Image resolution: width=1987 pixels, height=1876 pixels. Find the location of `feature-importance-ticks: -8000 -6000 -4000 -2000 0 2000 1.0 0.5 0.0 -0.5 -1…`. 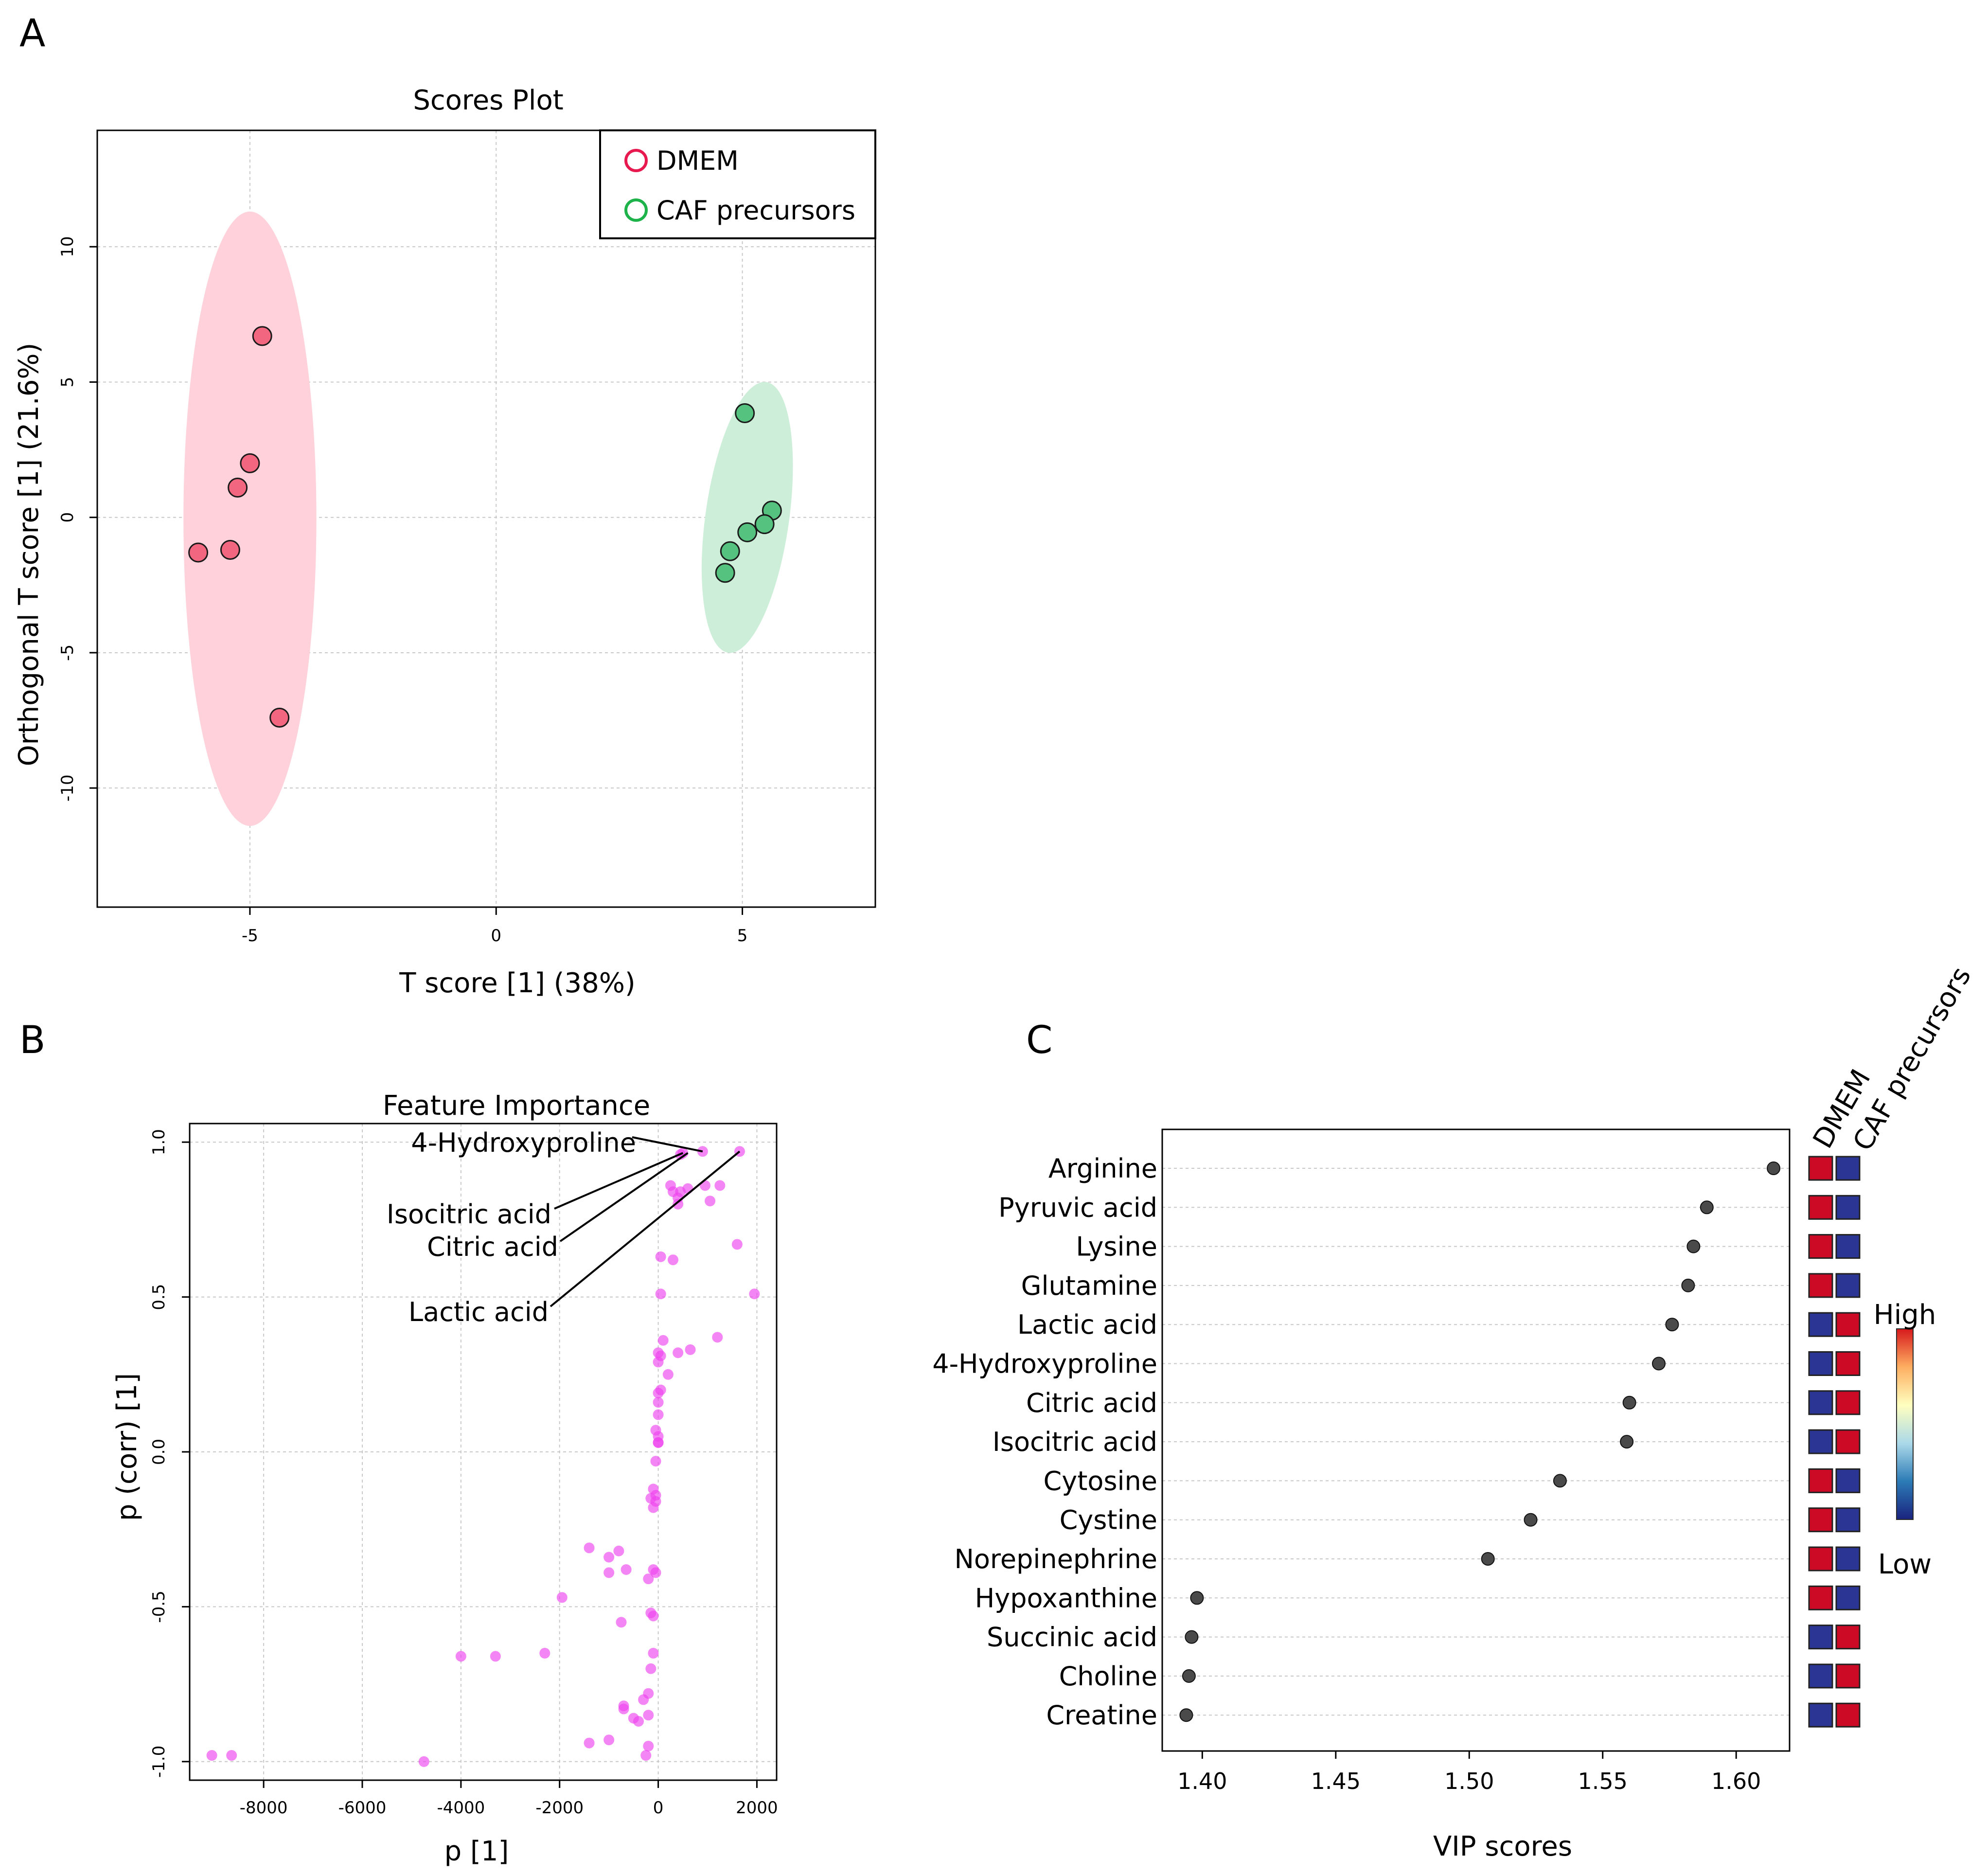

feature-importance-ticks: -8000 -6000 -4000 -2000 0 2000 1.0 0.5 0.0 -0.5 -1… is located at coordinates (463, 1474).